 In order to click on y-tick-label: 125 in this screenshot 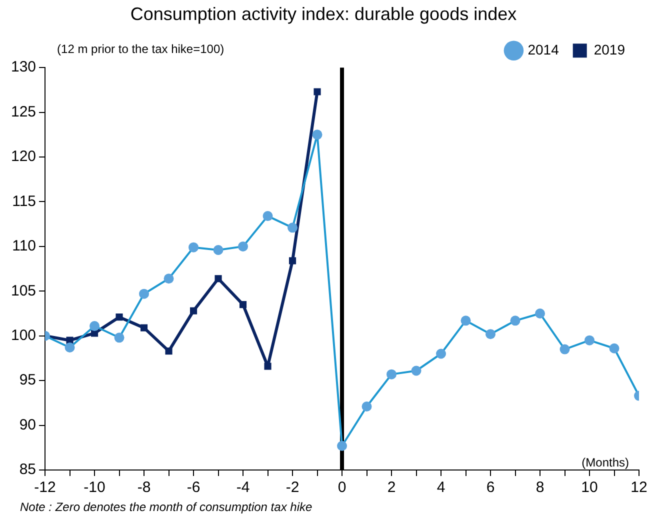, I will do `click(23, 111)`.